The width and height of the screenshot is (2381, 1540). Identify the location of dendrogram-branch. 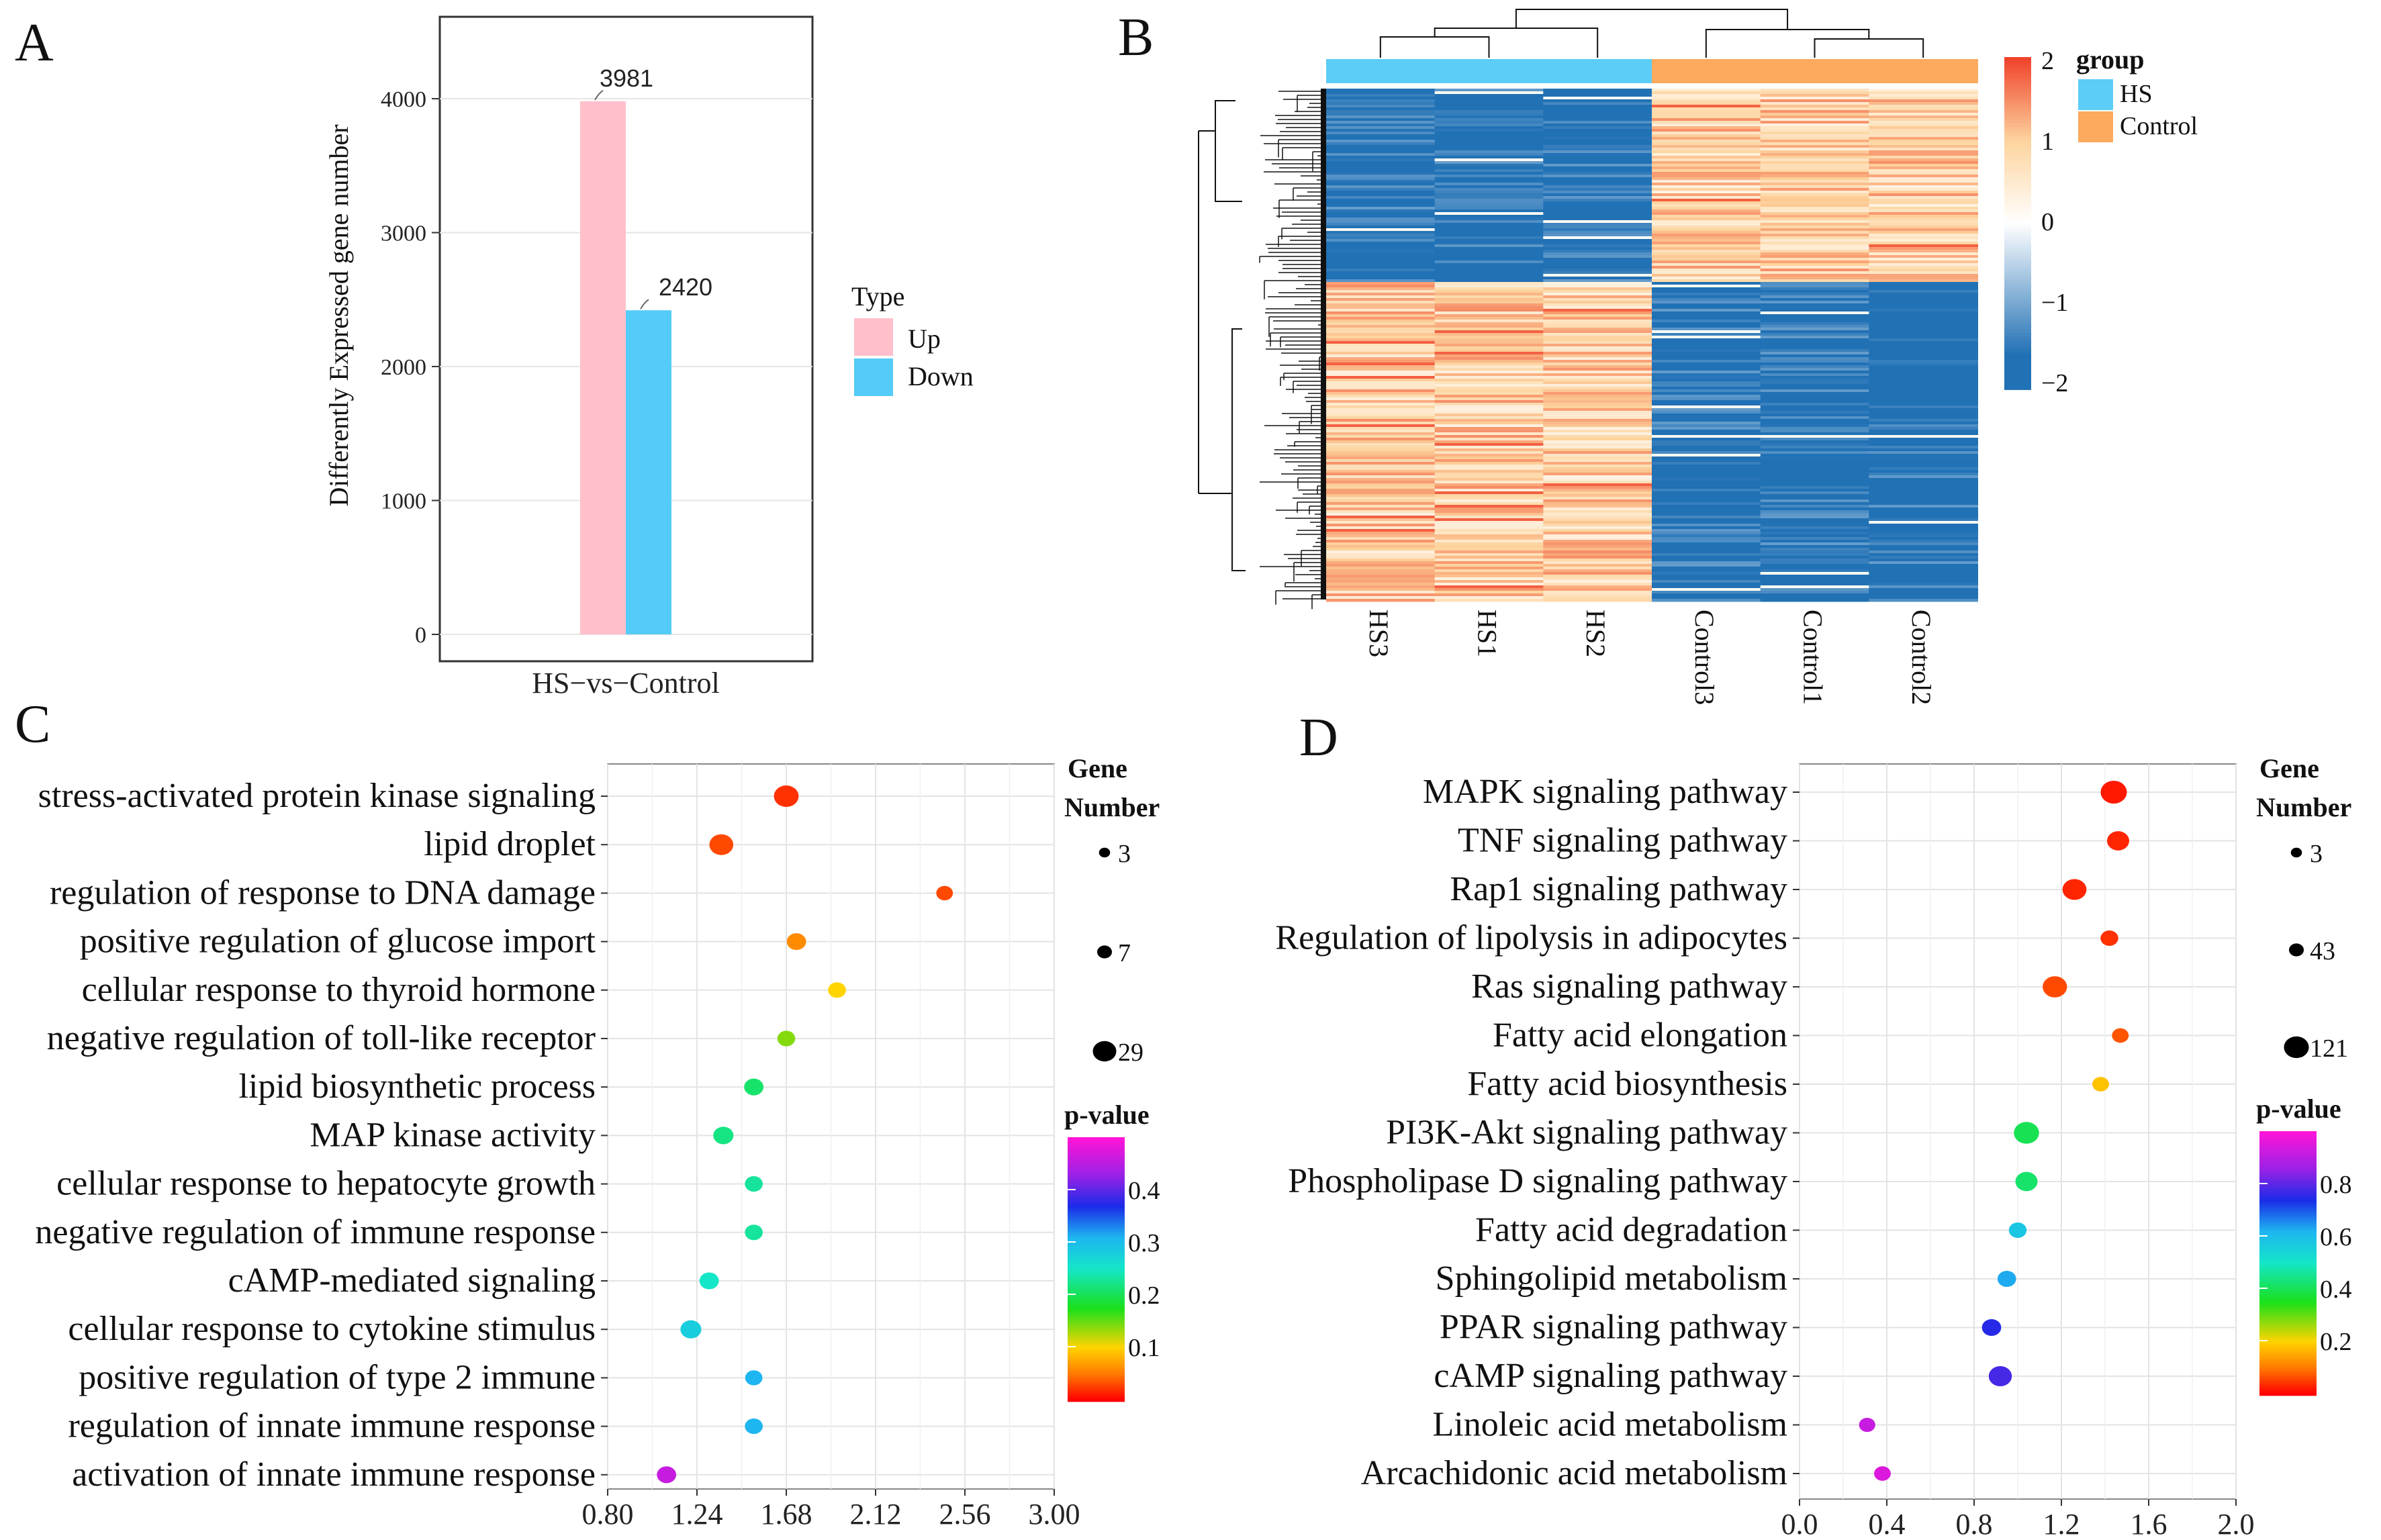
(1238, 449).